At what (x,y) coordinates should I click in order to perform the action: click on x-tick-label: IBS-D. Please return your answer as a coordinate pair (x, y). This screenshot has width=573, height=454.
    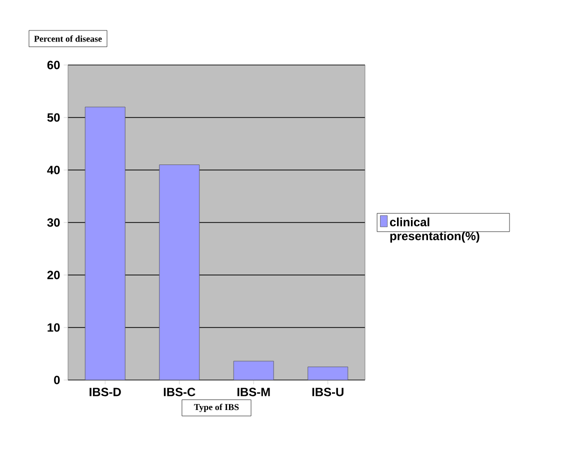
    Looking at the image, I should click on (105, 392).